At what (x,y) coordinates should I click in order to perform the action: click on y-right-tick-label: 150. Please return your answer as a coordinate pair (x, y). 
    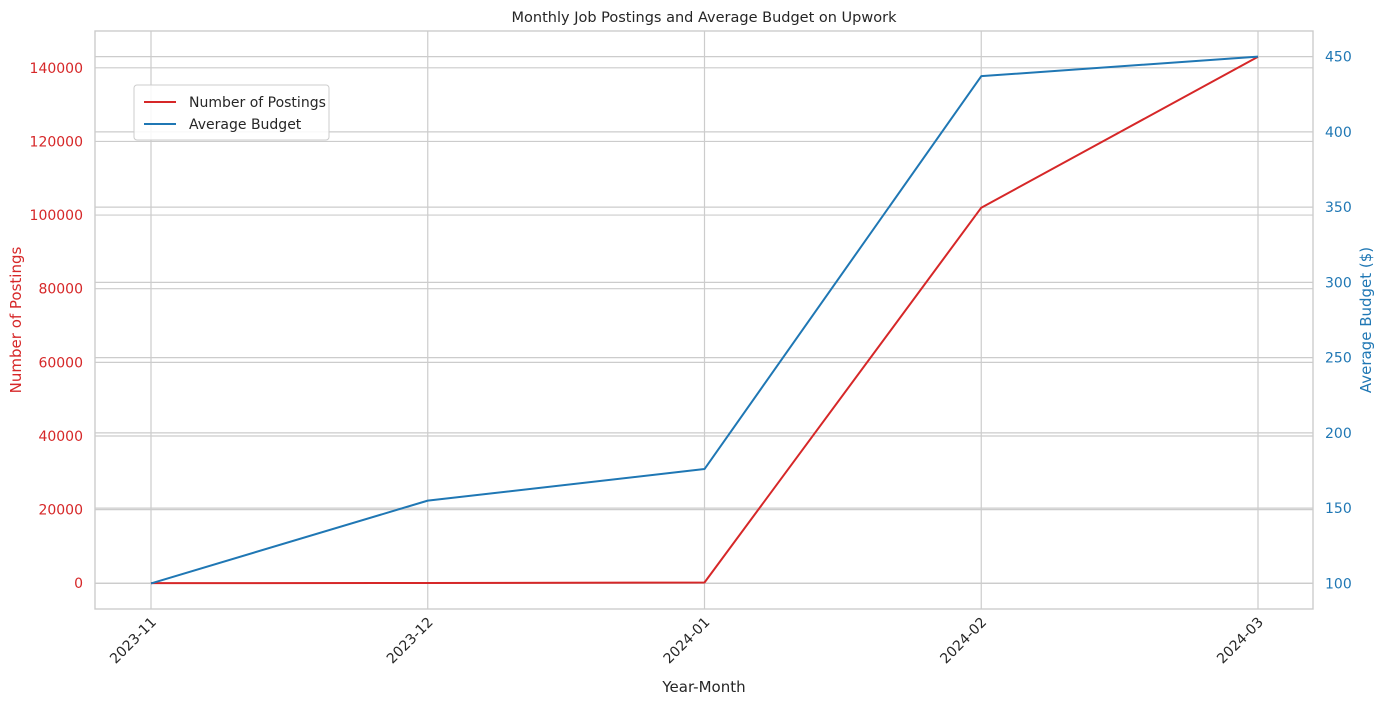
    Looking at the image, I should click on (1338, 509).